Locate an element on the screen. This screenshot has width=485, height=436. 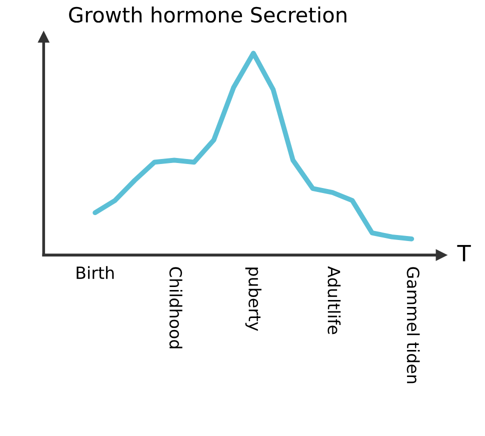
x-tick-label: Gammel tiden is located at coordinates (413, 325).